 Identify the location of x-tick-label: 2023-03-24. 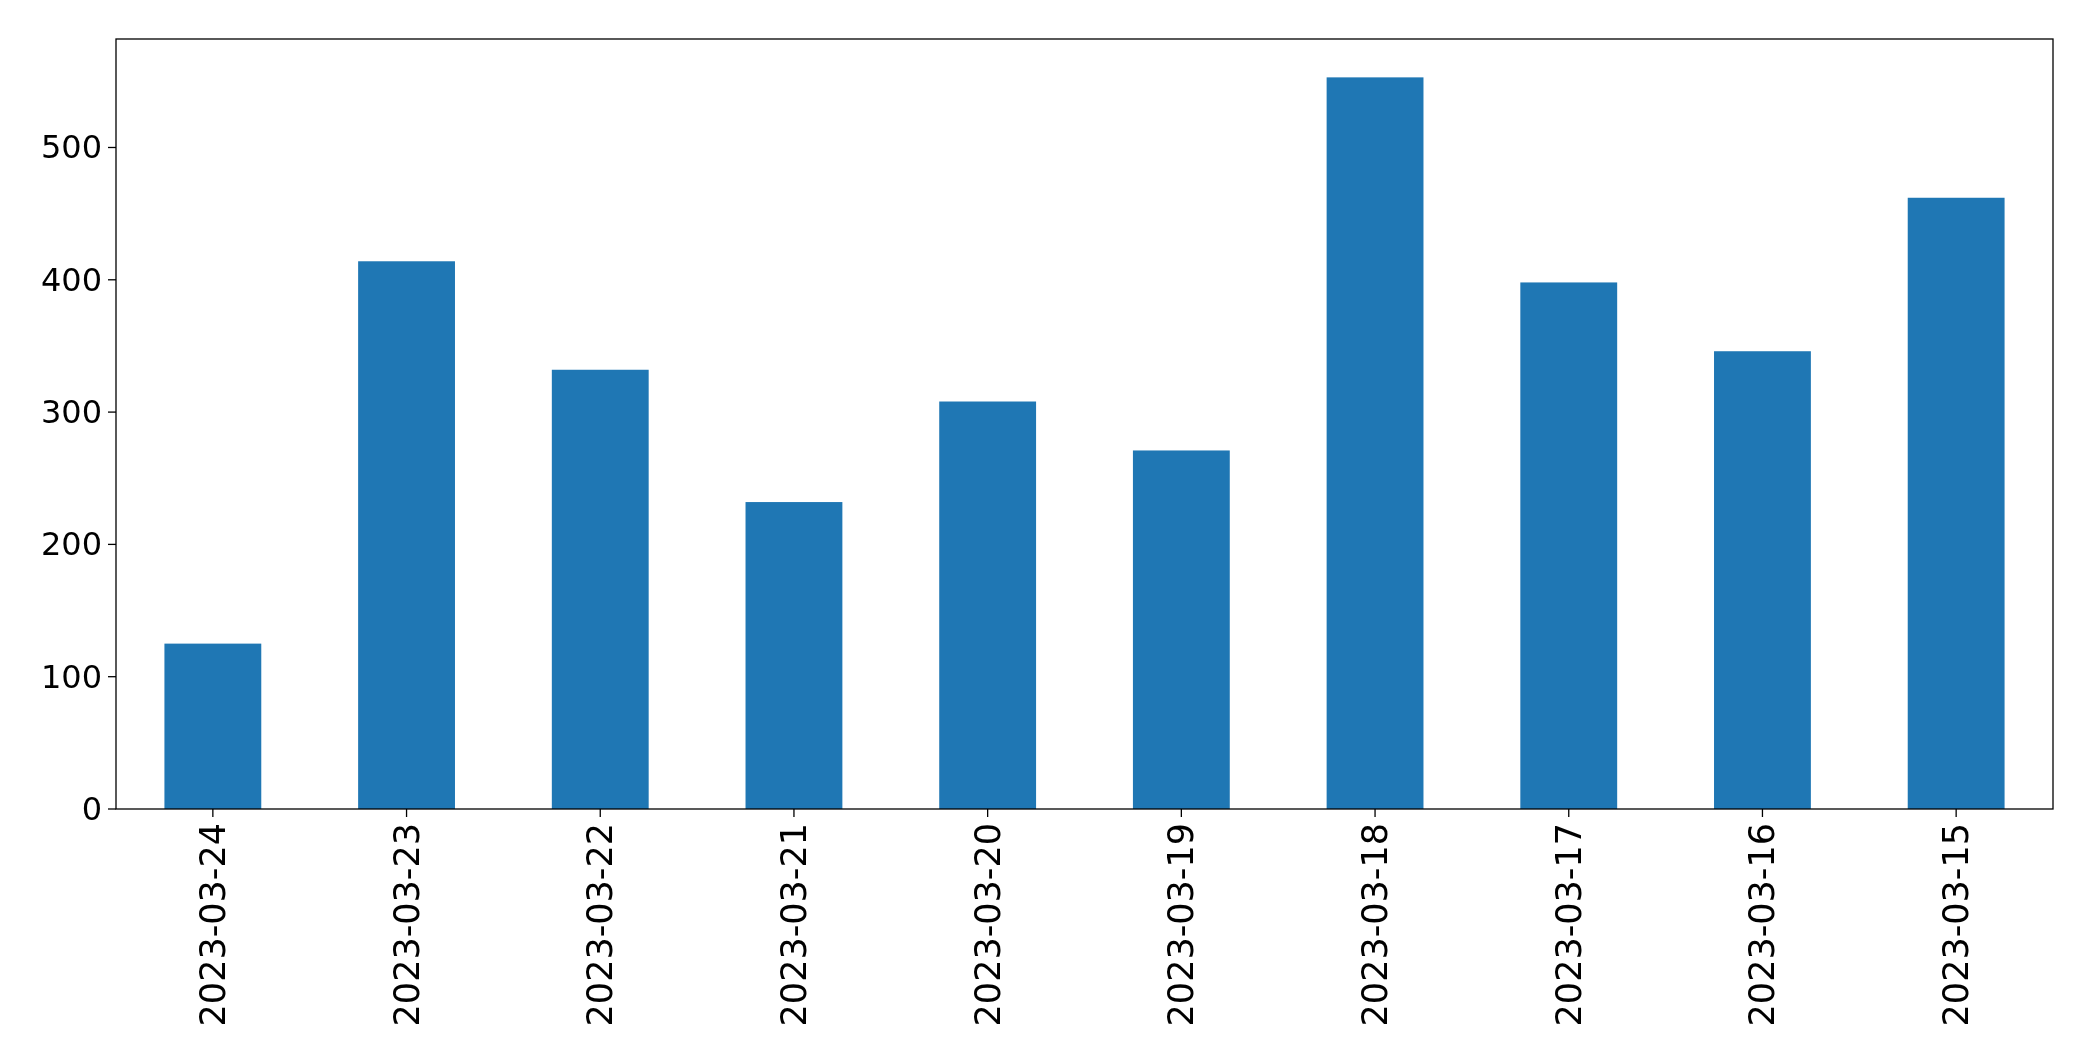
(212, 925).